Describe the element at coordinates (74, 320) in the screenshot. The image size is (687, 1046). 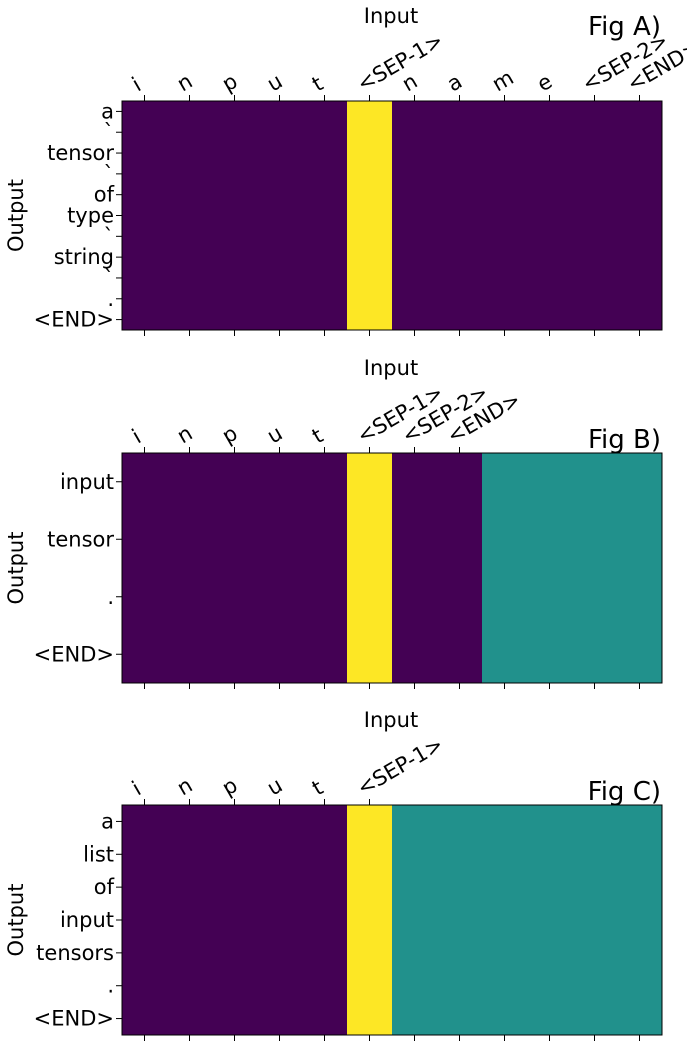
I see `y-tick-label: <END>` at that location.